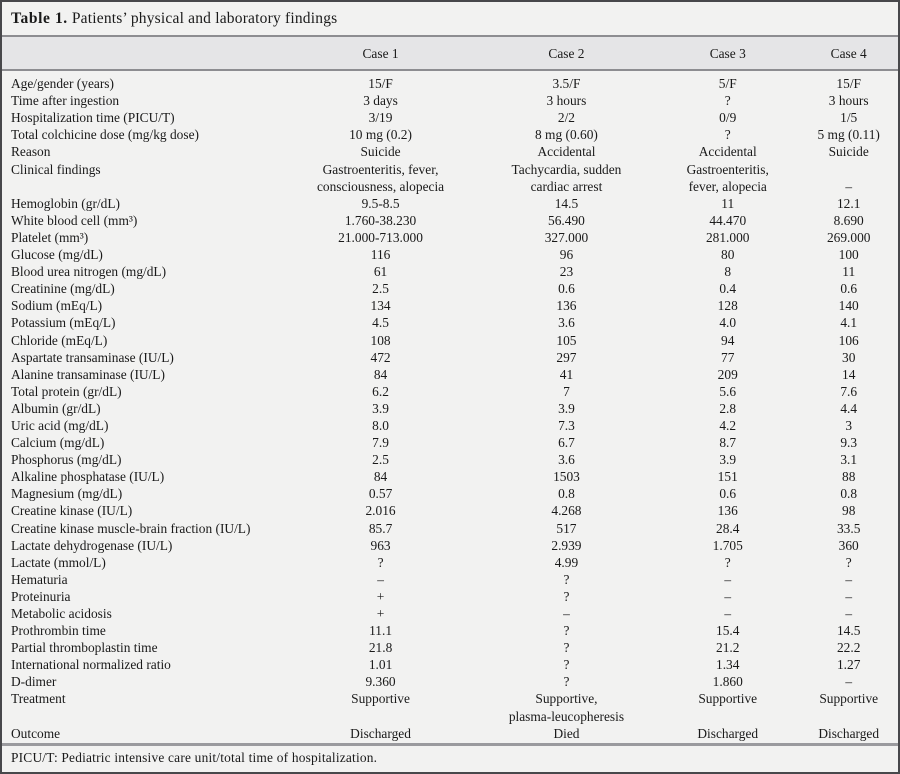 This screenshot has height=774, width=900. Describe the element at coordinates (380, 665) in the screenshot. I see `cell-value: 1.01` at that location.